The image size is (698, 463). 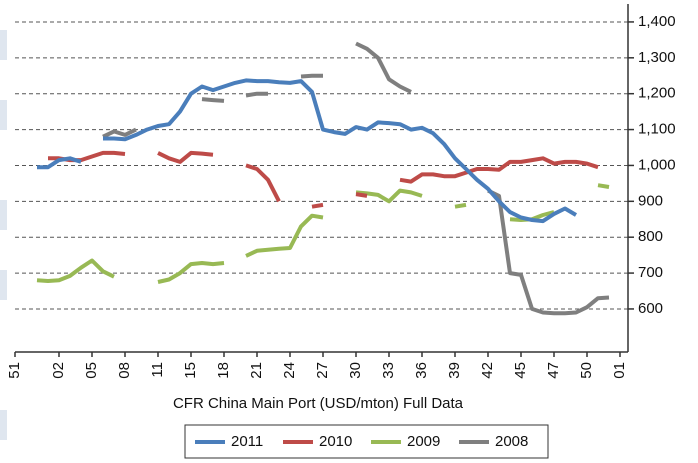 I want to click on x-tick-label: 11, so click(x=157, y=370).